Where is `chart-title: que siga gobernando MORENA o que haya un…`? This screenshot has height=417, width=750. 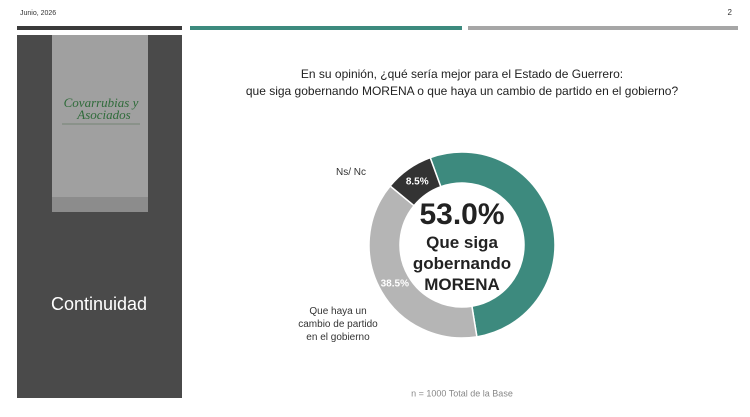 chart-title: que siga gobernando MORENA o que haya un… is located at coordinates (462, 91).